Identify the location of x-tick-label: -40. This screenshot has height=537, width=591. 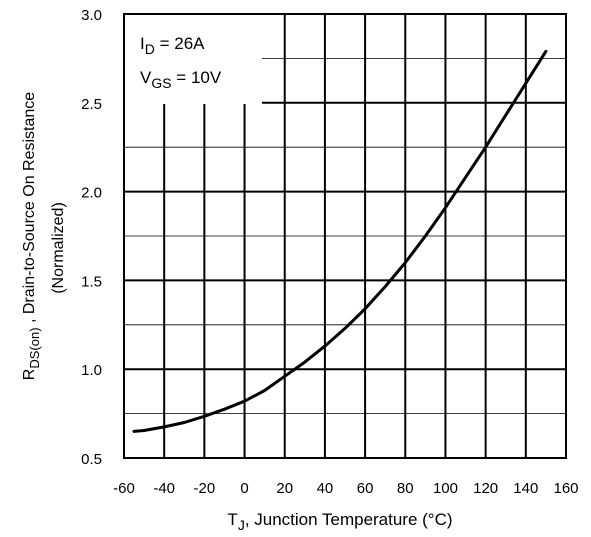
(164, 488).